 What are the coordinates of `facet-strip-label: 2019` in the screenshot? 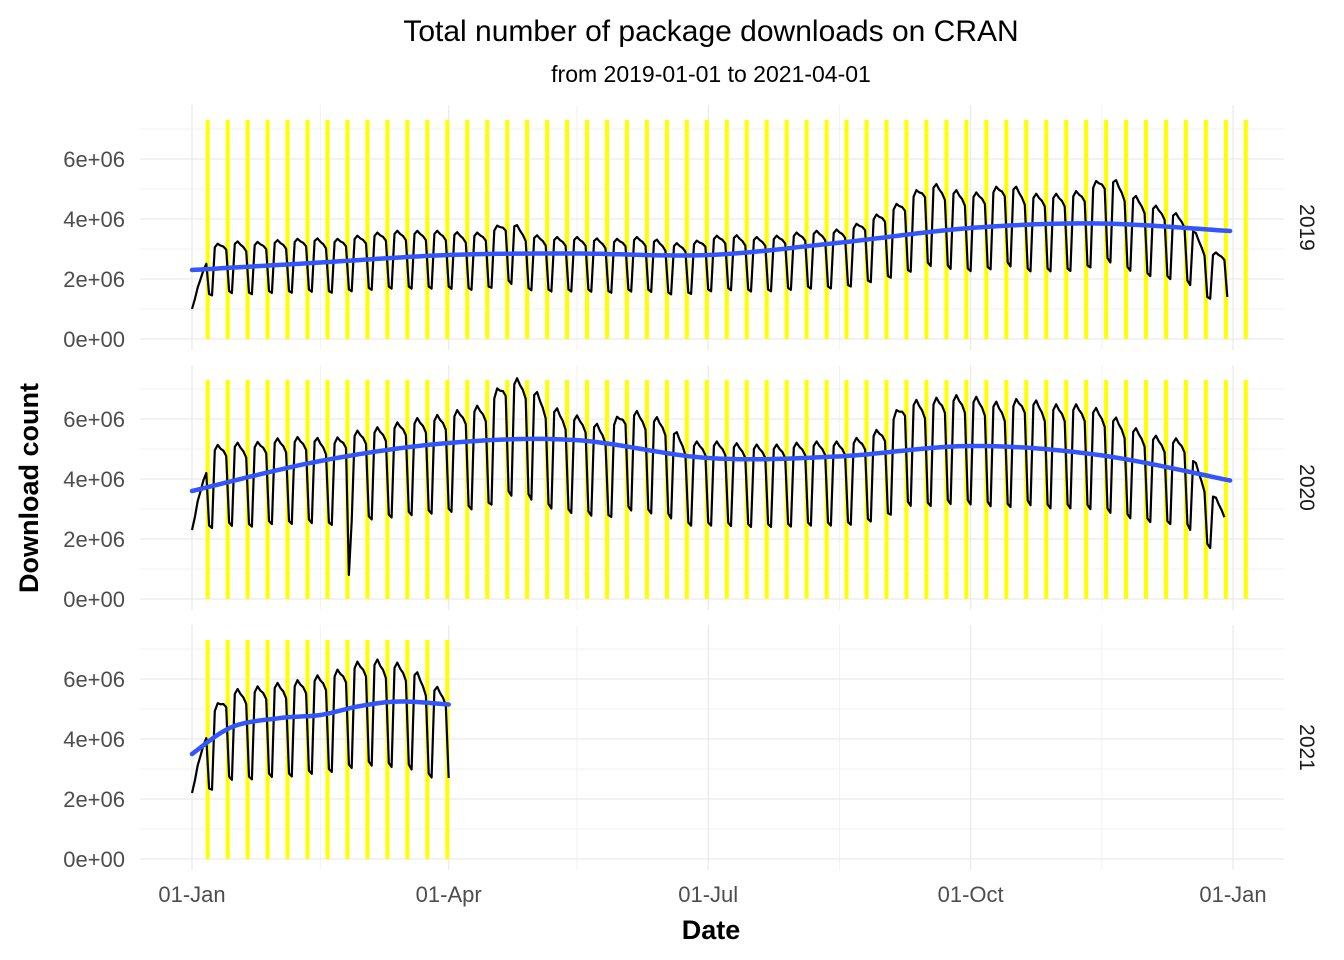 It's located at (1306, 227).